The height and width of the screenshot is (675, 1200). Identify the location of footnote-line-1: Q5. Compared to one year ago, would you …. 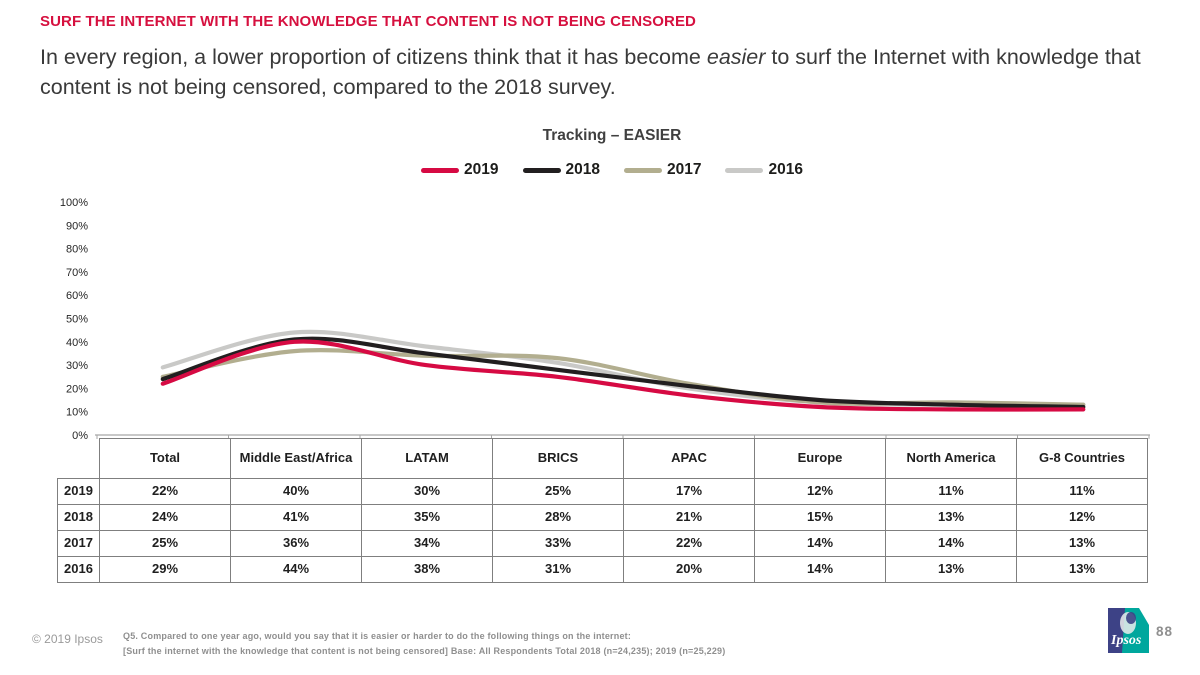
(377, 636).